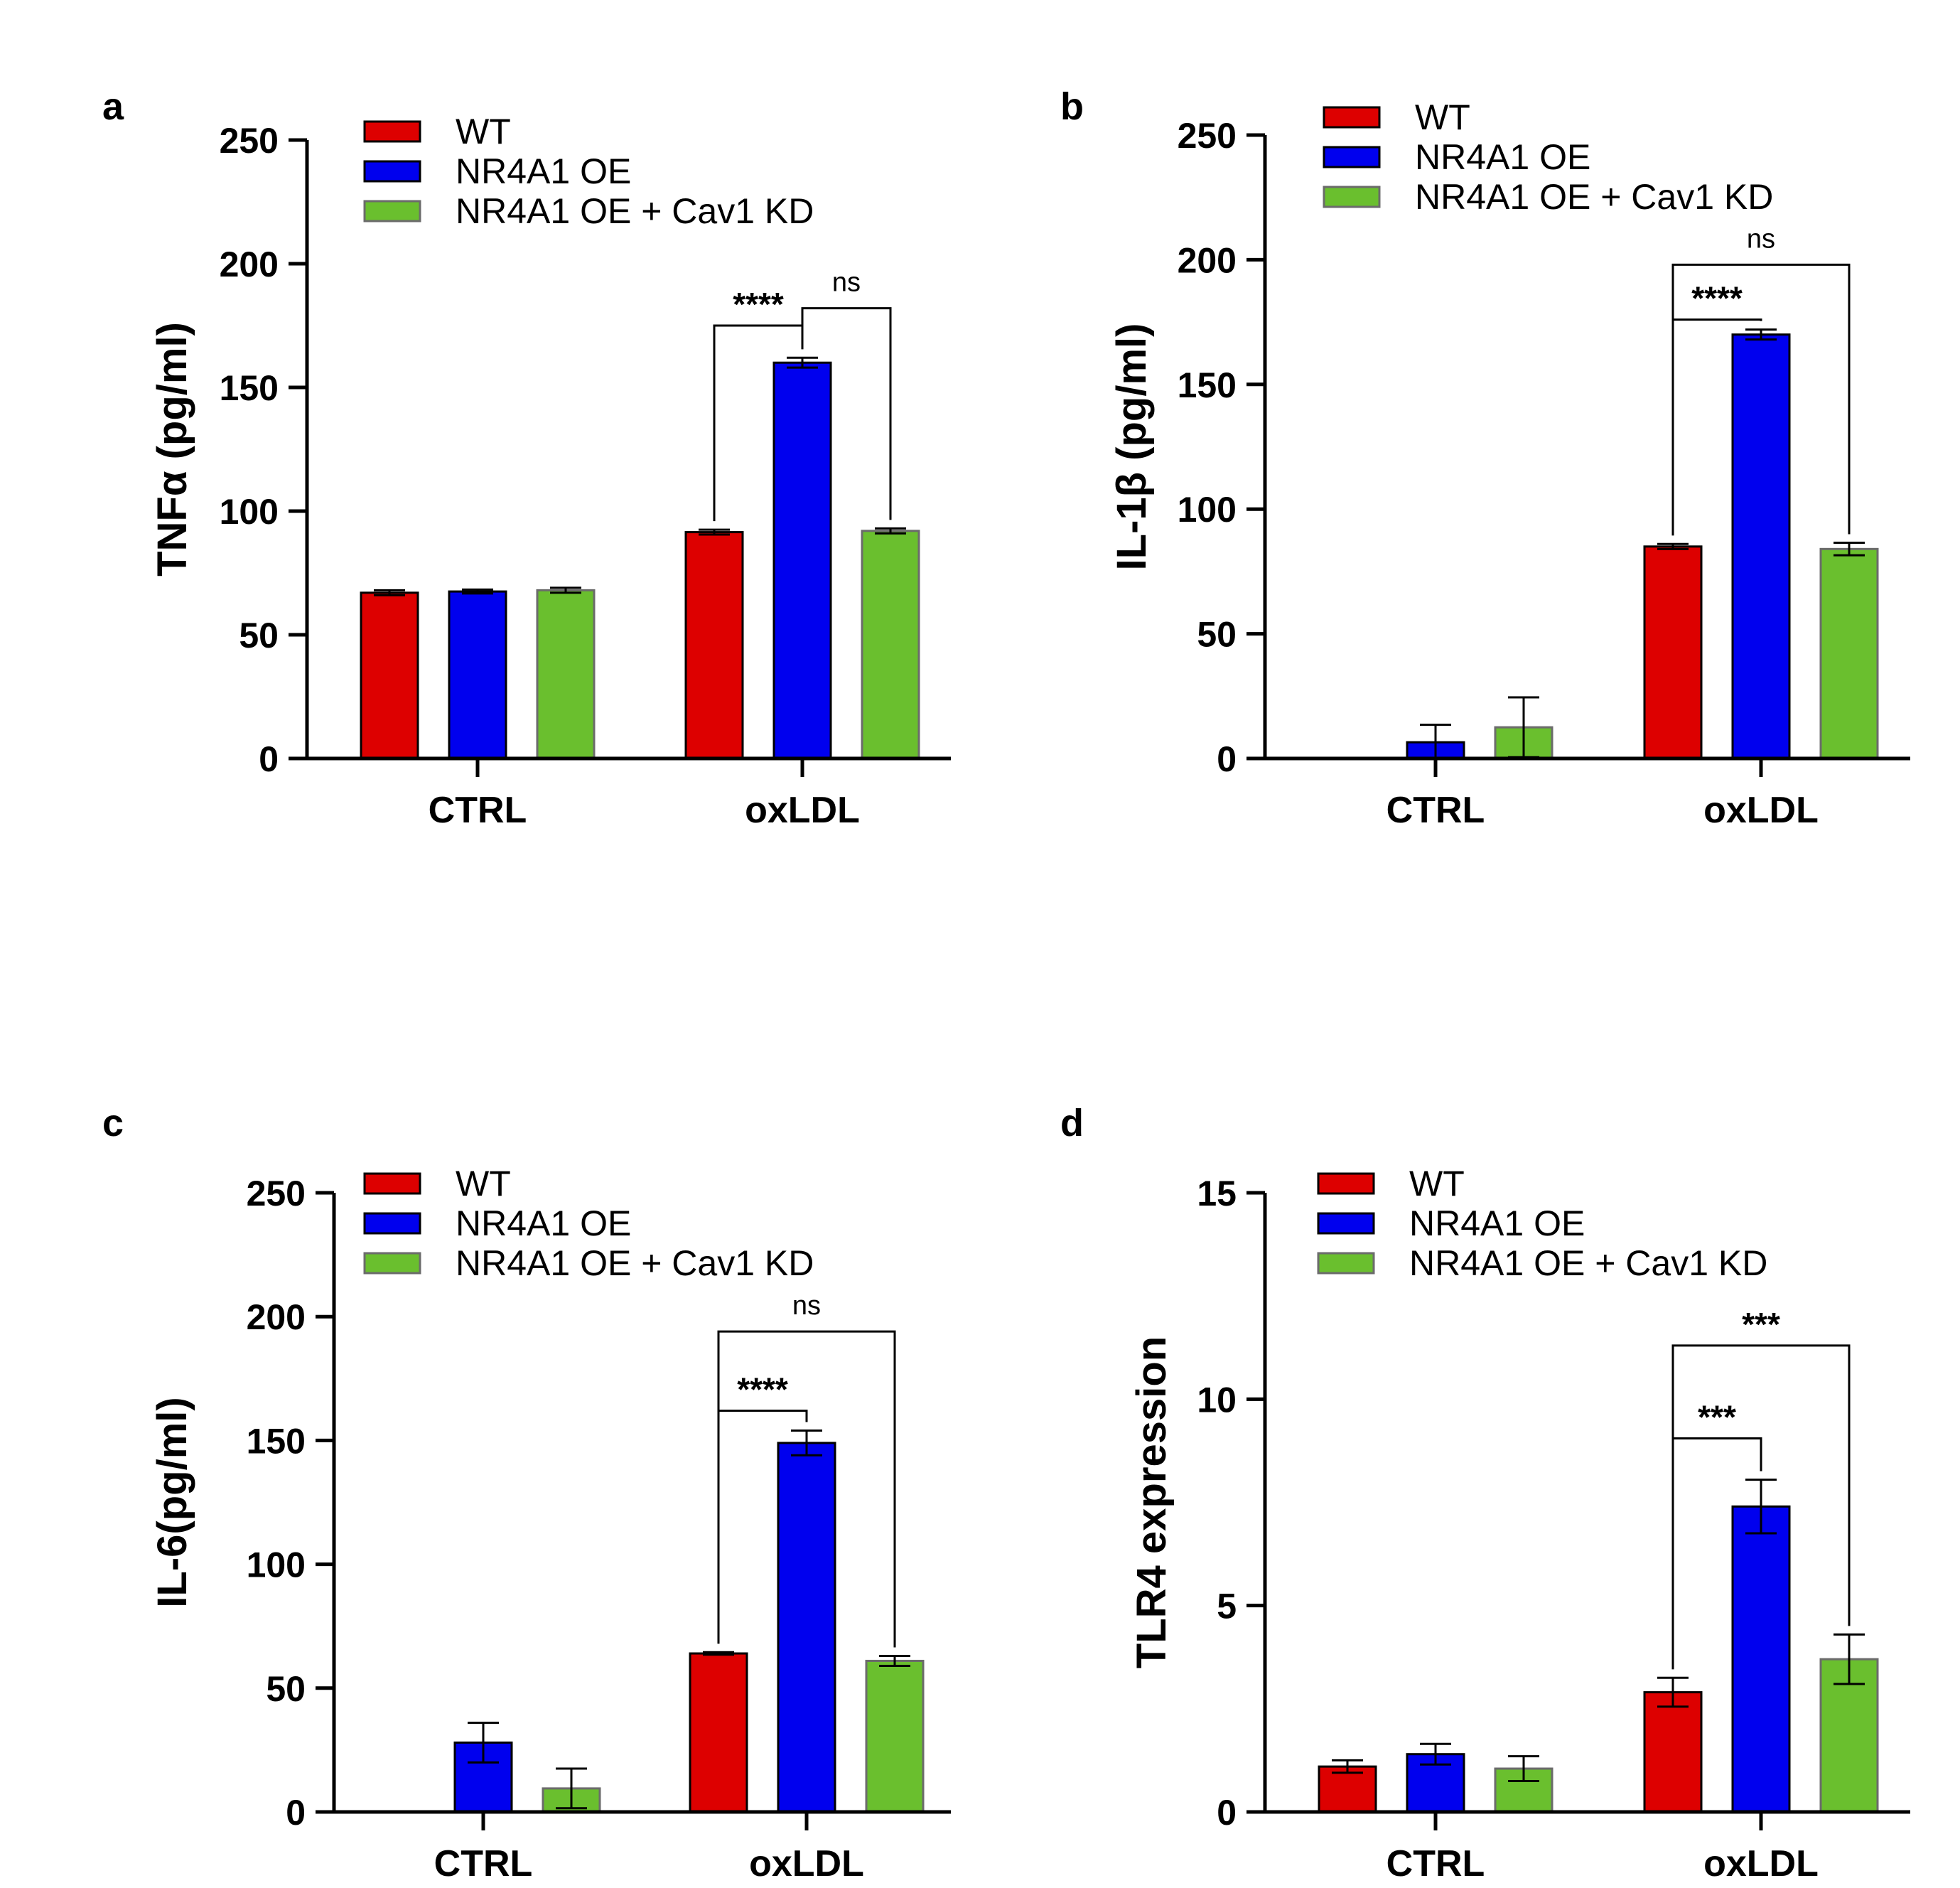 This screenshot has height=1888, width=1960. I want to click on y-tick-label: 15, so click(1217, 1193).